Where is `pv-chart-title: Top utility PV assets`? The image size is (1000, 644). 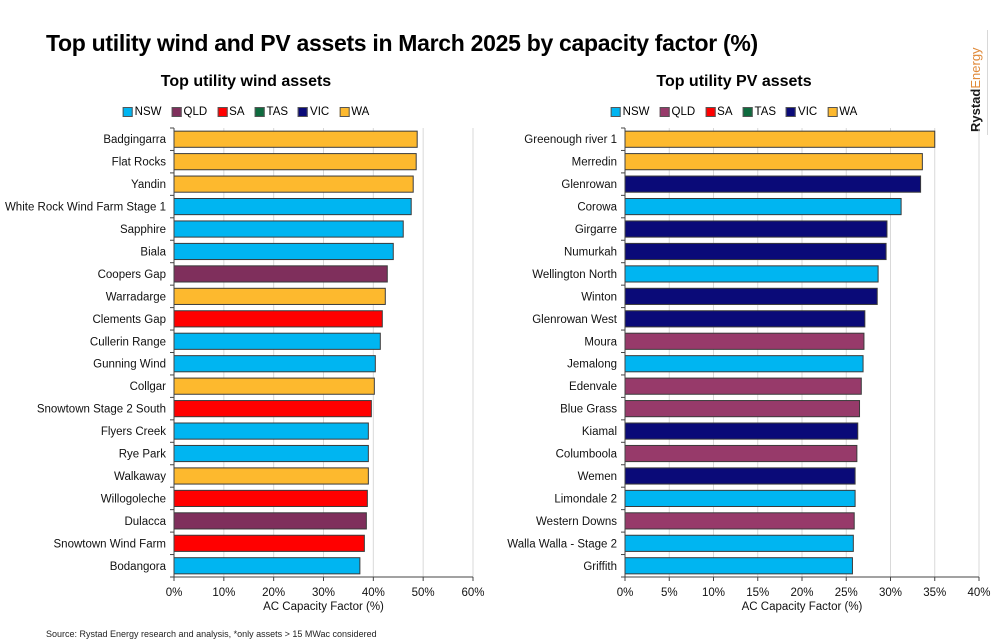
pv-chart-title: Top utility PV assets is located at coordinates (734, 81).